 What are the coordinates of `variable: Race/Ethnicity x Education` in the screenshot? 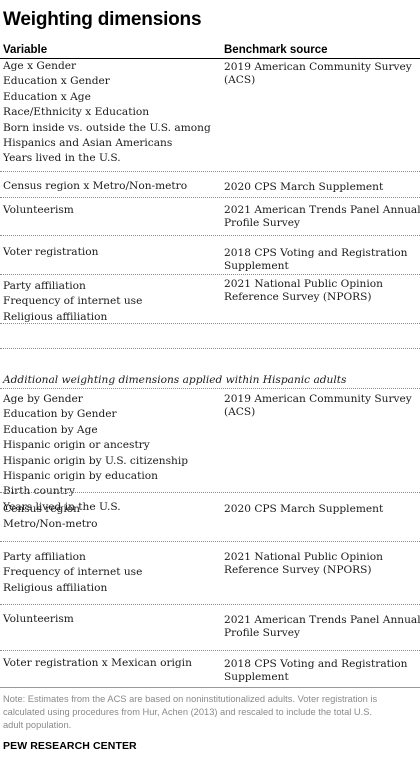 It's located at (76, 112).